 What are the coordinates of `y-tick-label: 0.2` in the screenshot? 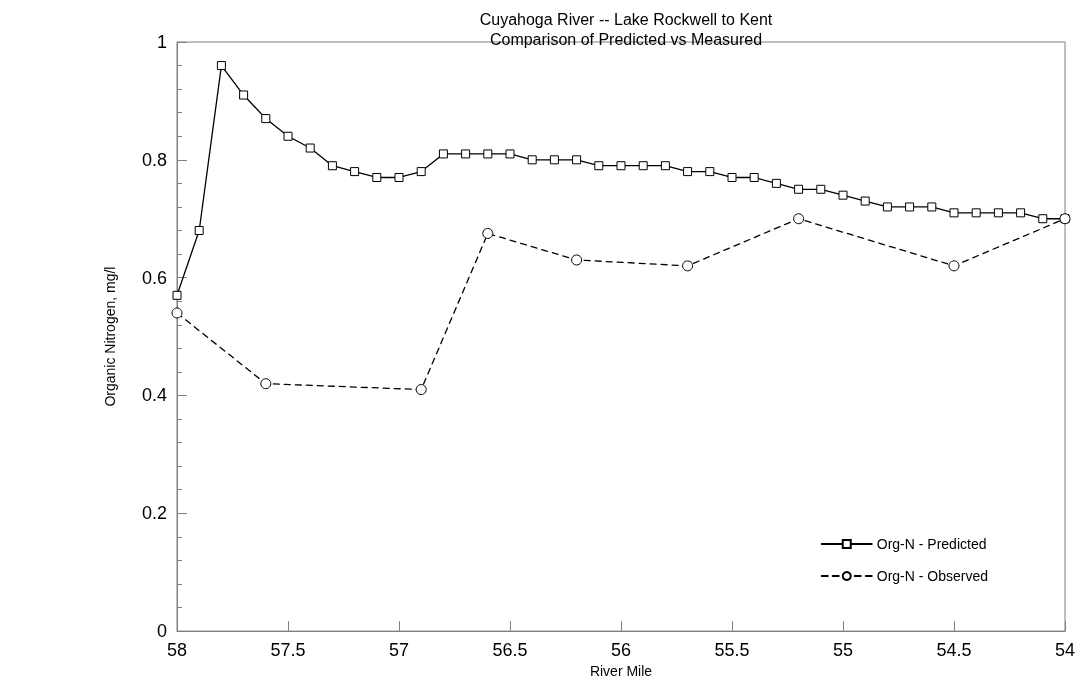 It's located at (154, 513).